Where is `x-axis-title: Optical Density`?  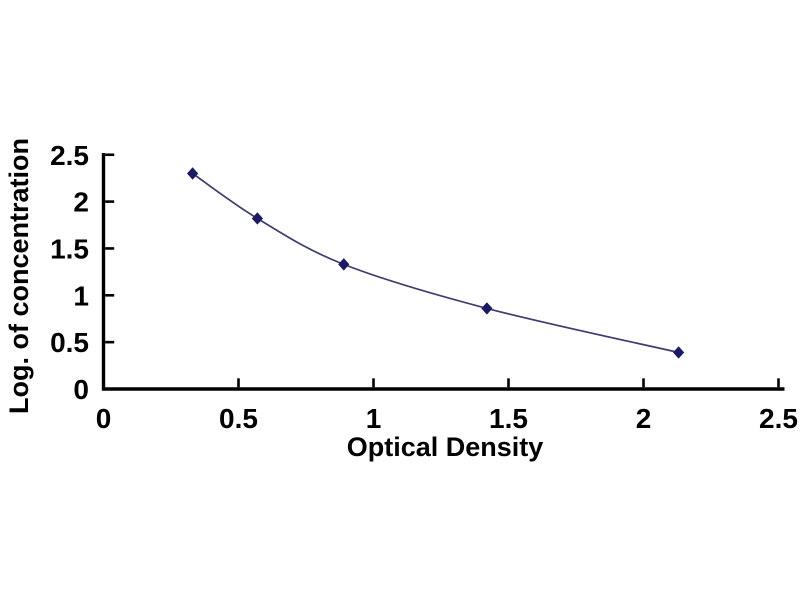 x-axis-title: Optical Density is located at coordinates (445, 447).